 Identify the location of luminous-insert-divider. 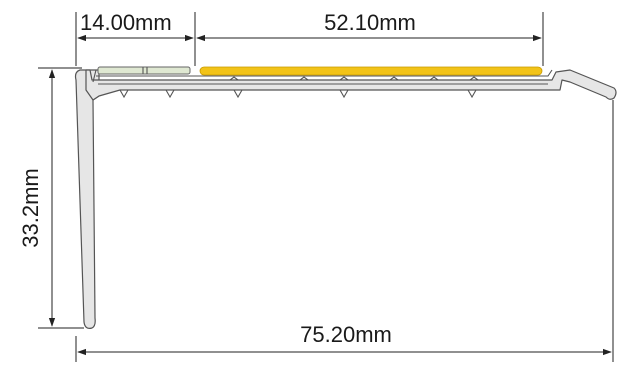
(145, 70).